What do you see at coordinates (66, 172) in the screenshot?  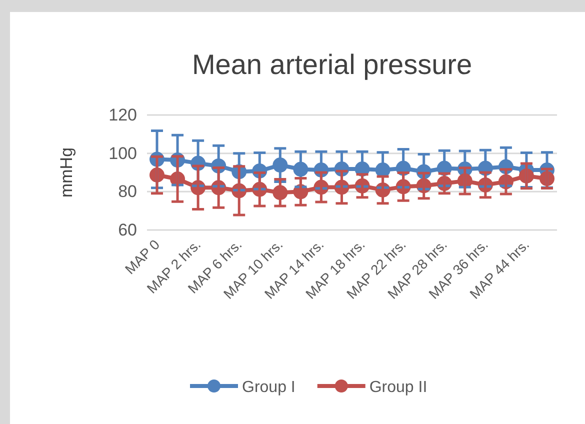 I see `y-axis-title: mmHg` at bounding box center [66, 172].